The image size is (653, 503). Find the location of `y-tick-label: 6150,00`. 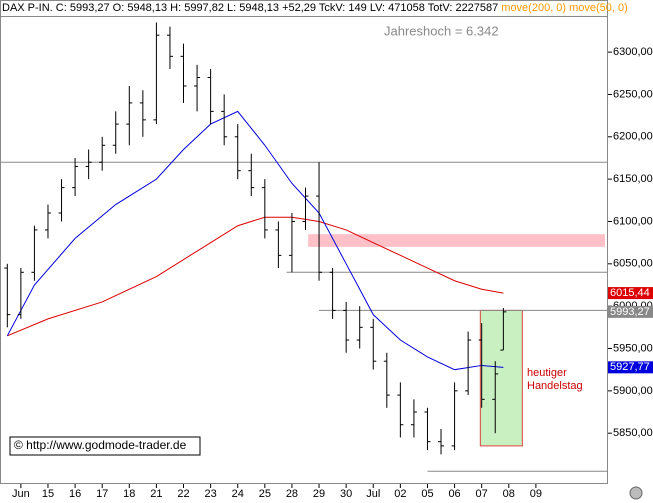

y-tick-label: 6150,00 is located at coordinates (633, 179).